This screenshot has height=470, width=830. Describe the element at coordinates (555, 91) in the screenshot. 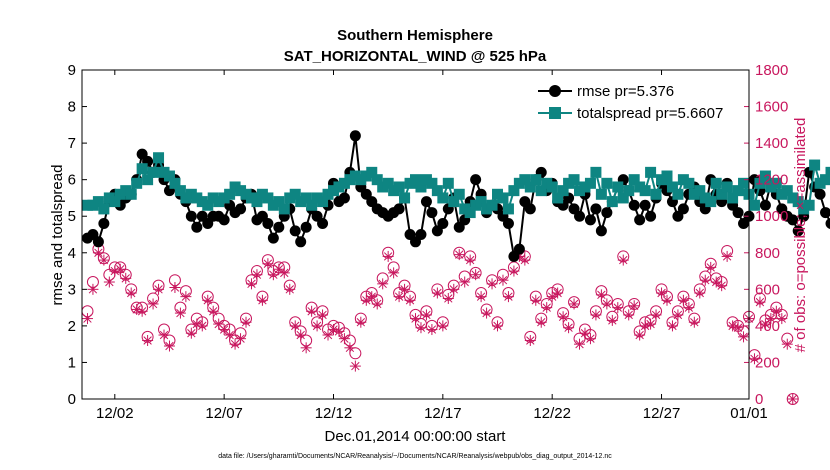

I see `legend-marker-rmse` at that location.